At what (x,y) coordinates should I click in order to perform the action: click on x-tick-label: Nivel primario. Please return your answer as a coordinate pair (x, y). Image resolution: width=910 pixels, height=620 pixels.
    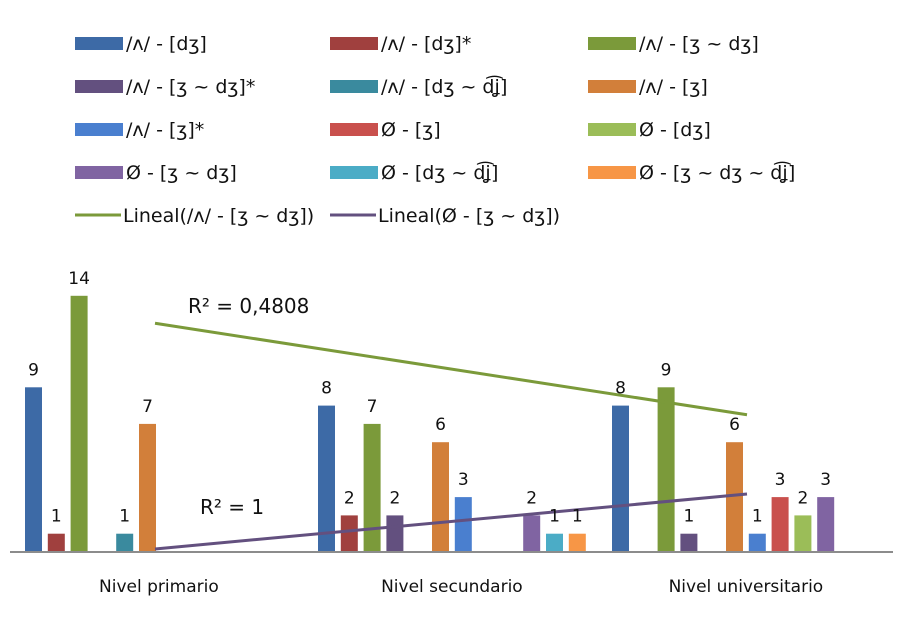
    Looking at the image, I should click on (159, 587).